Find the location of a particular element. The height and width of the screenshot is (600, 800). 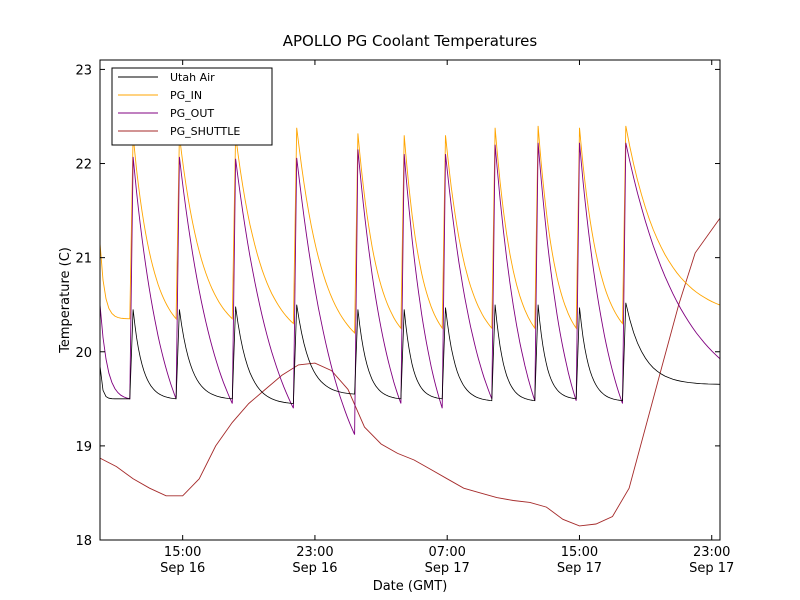

y-axis-label: Temperature (C) is located at coordinates (65, 300).